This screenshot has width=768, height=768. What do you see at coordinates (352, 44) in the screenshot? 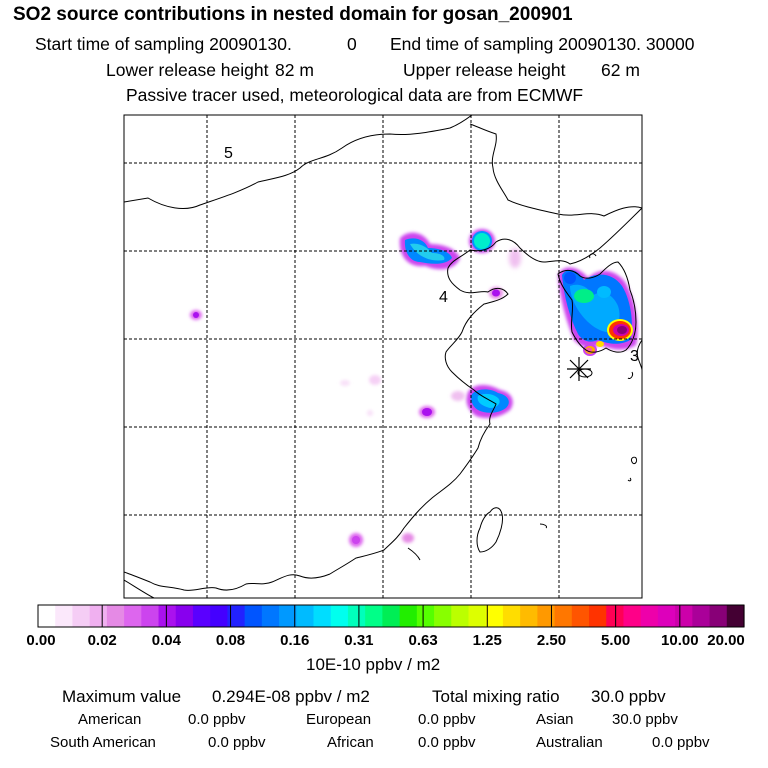
I see `start-time-hour: 0` at bounding box center [352, 44].